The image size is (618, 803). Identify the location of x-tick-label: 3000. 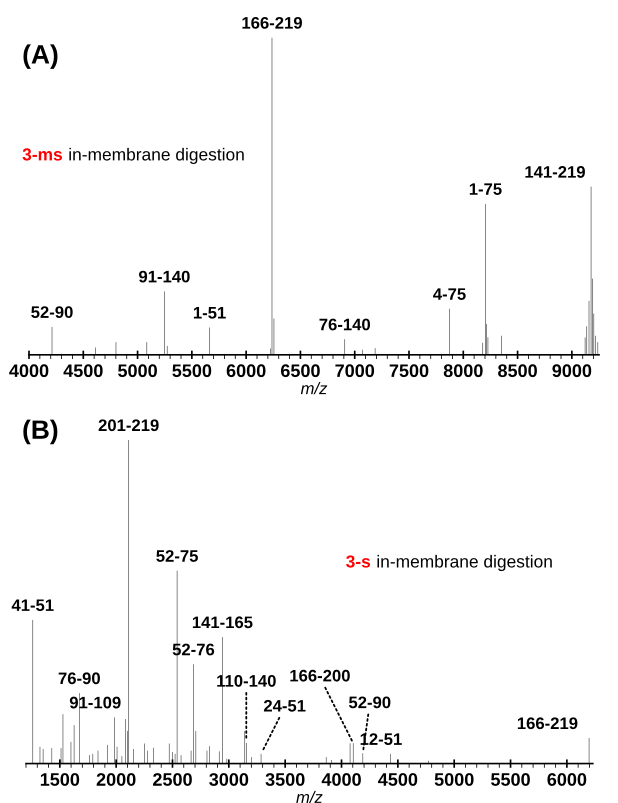
(228, 779).